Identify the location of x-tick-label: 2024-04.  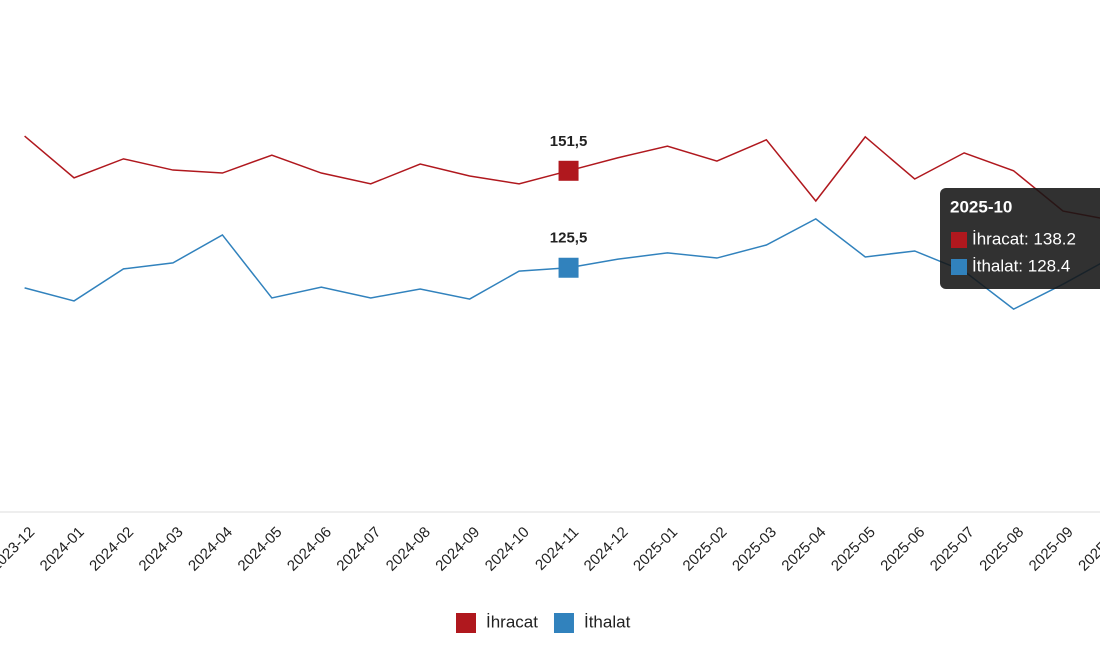
(210, 549).